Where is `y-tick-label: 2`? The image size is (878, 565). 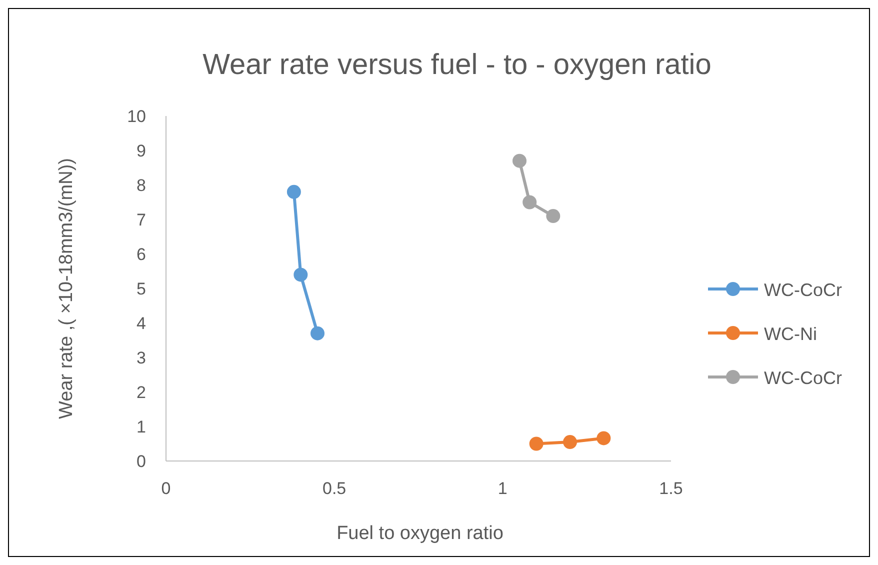 y-tick-label: 2 is located at coordinates (141, 392).